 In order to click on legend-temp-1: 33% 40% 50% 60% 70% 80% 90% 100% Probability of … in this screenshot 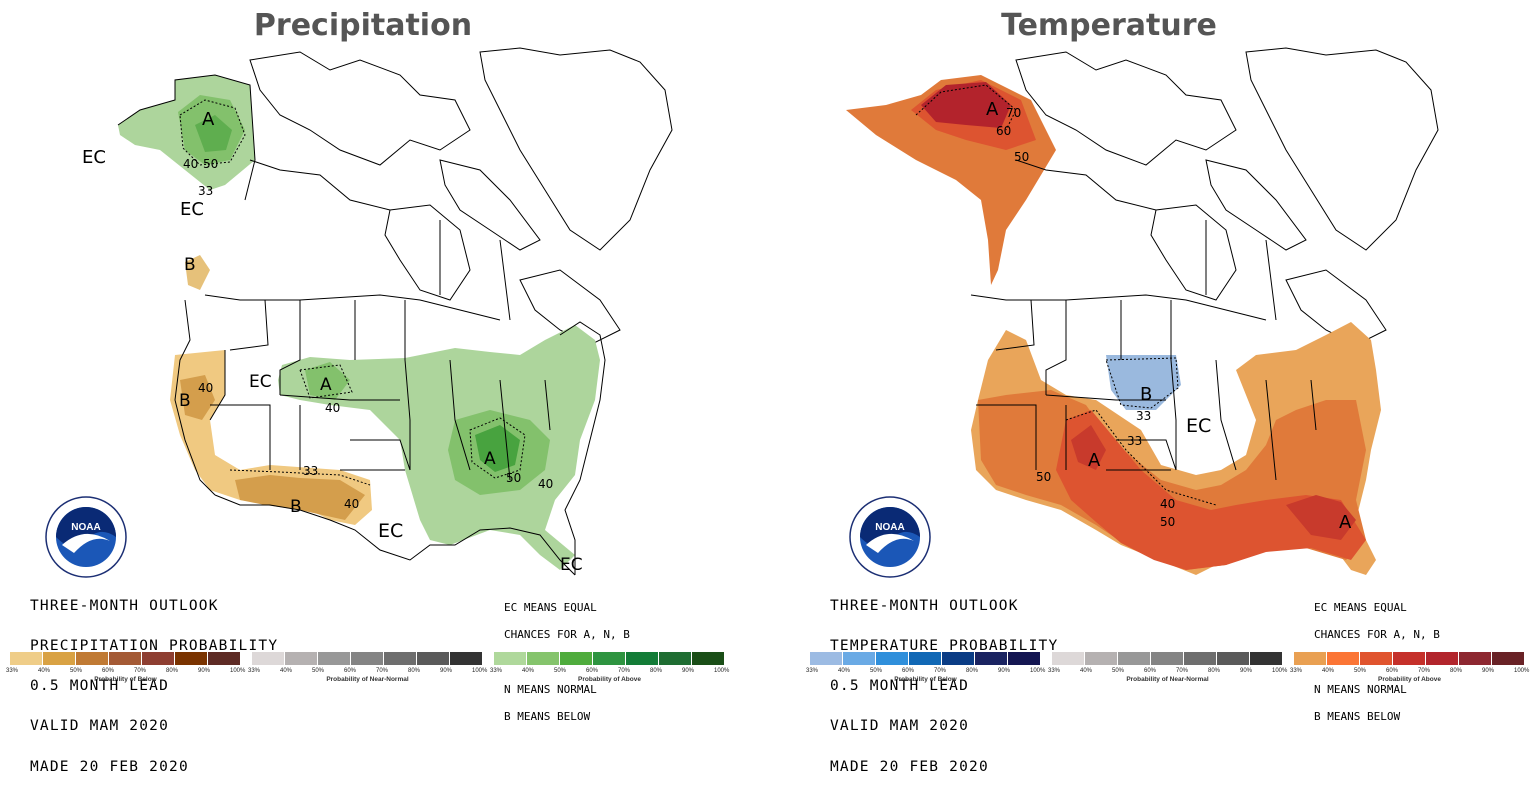, I will do `click(1167, 667)`.